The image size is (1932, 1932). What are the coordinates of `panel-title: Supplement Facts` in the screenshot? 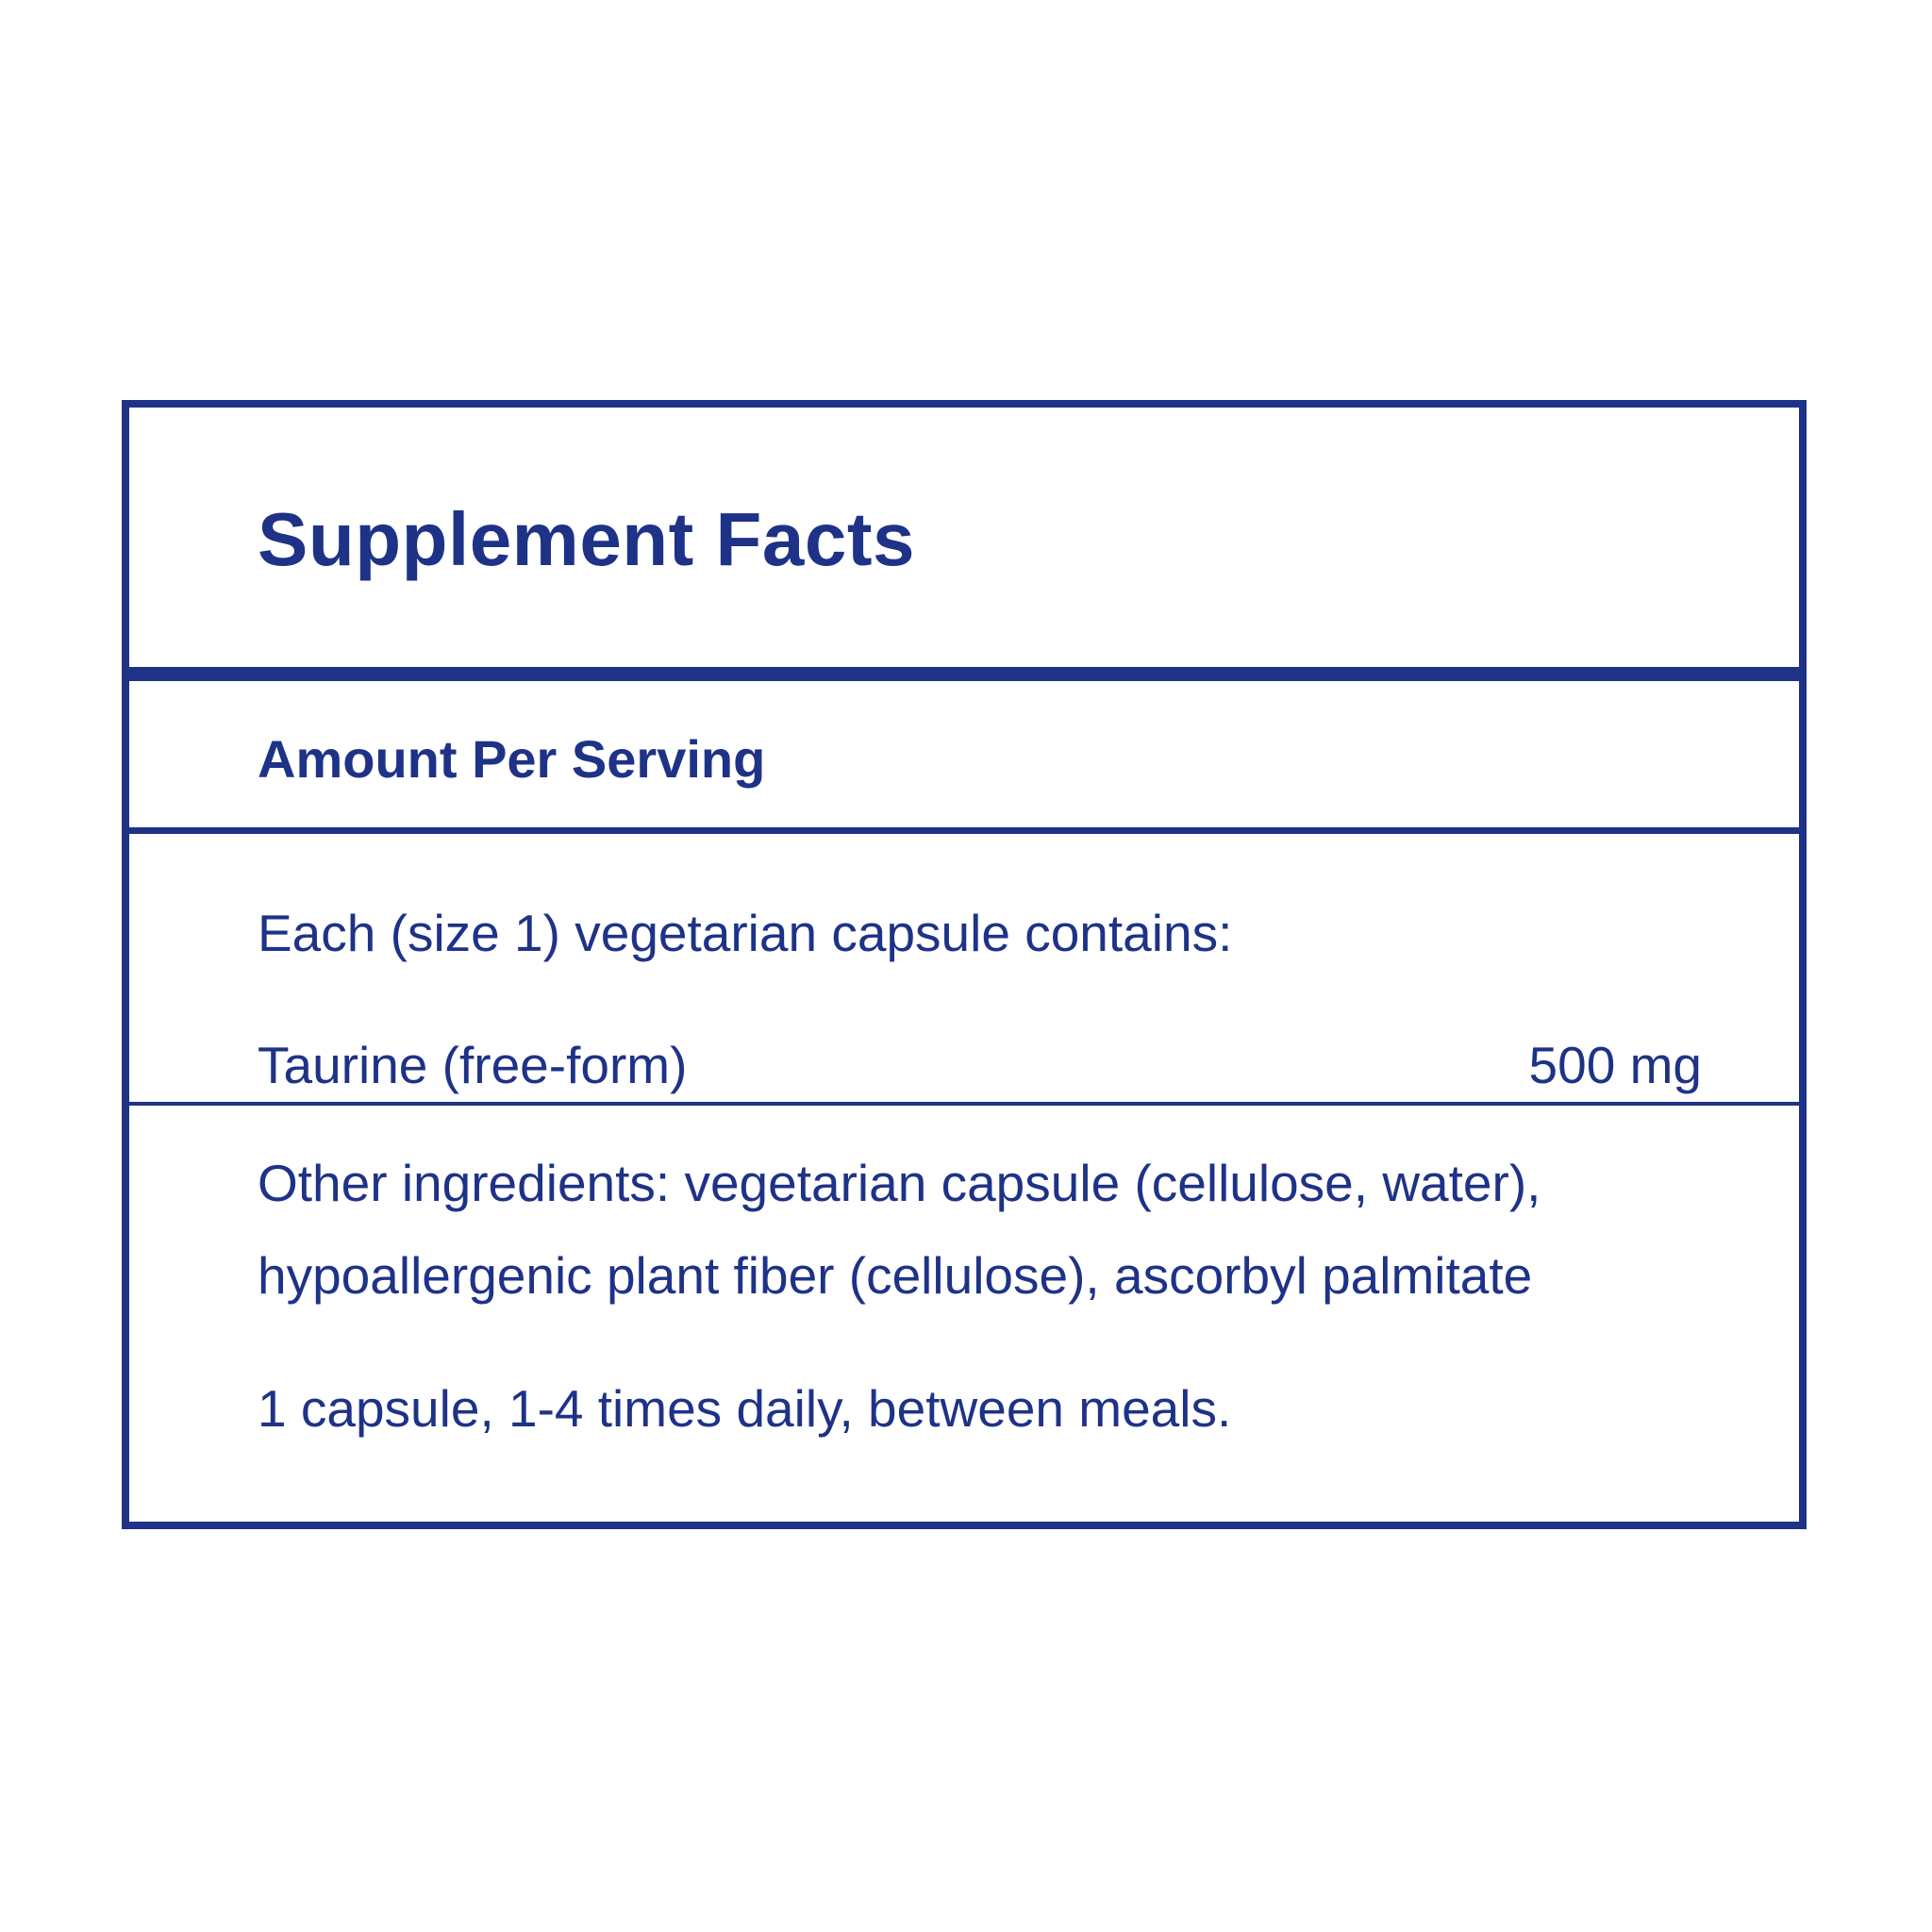 It's located at (587, 539).